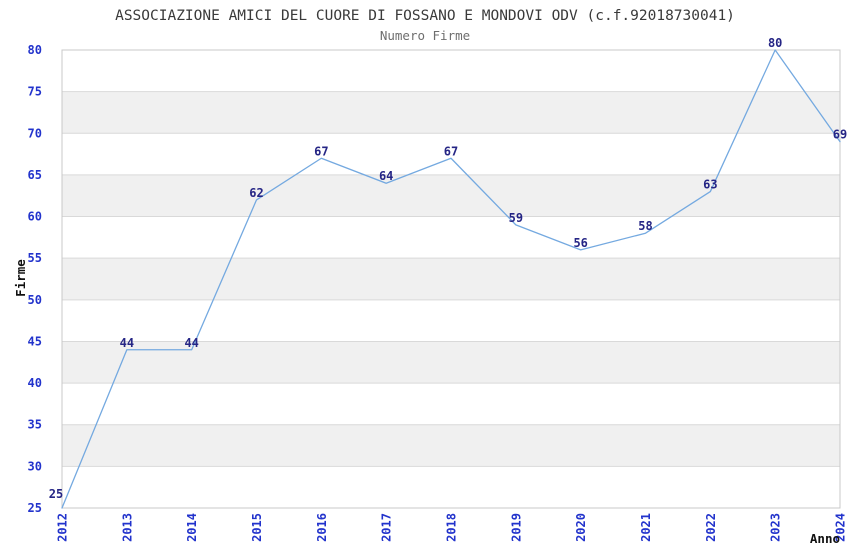 This screenshot has width=850, height=550. I want to click on data-point-label: 69, so click(840, 135).